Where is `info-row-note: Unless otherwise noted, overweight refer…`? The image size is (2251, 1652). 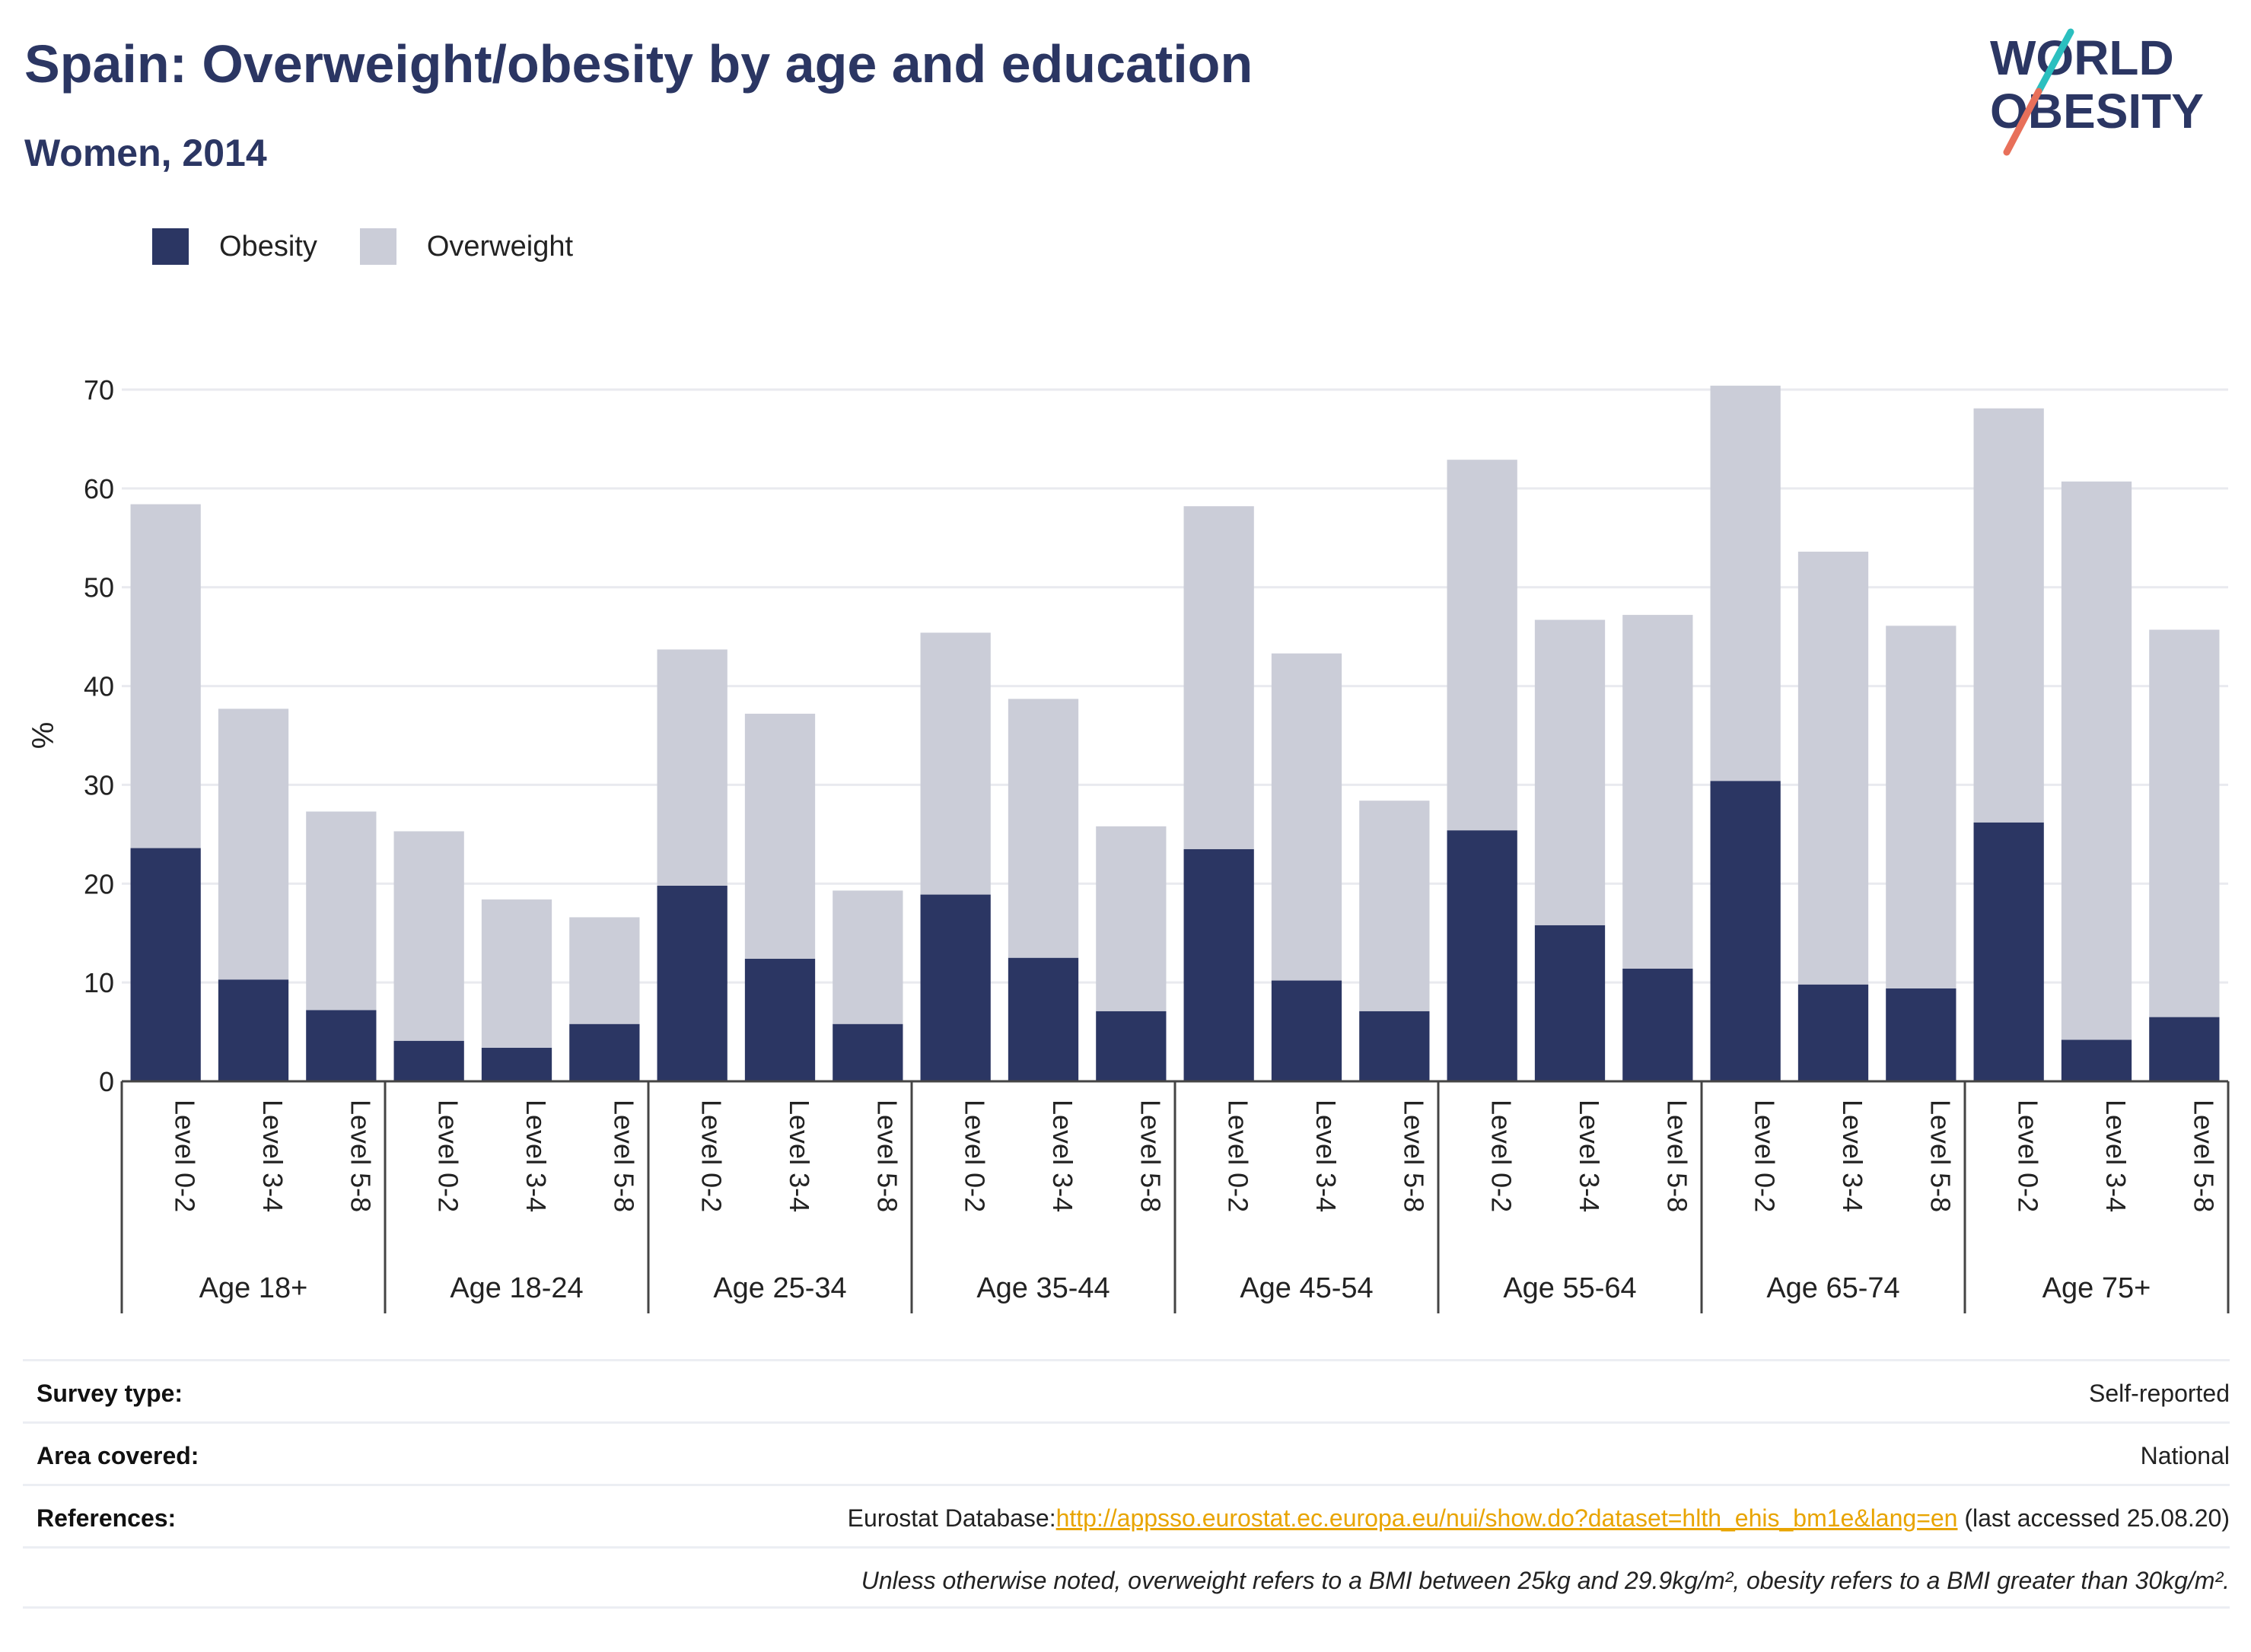 info-row-note: Unless otherwise noted, overweight refer… is located at coordinates (1126, 1577).